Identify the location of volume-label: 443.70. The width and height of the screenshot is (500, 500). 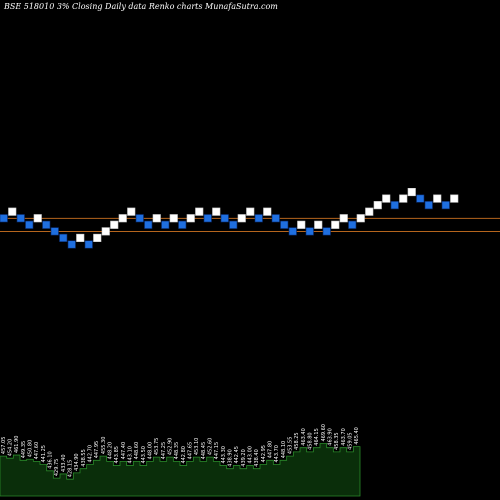
(277, 454).